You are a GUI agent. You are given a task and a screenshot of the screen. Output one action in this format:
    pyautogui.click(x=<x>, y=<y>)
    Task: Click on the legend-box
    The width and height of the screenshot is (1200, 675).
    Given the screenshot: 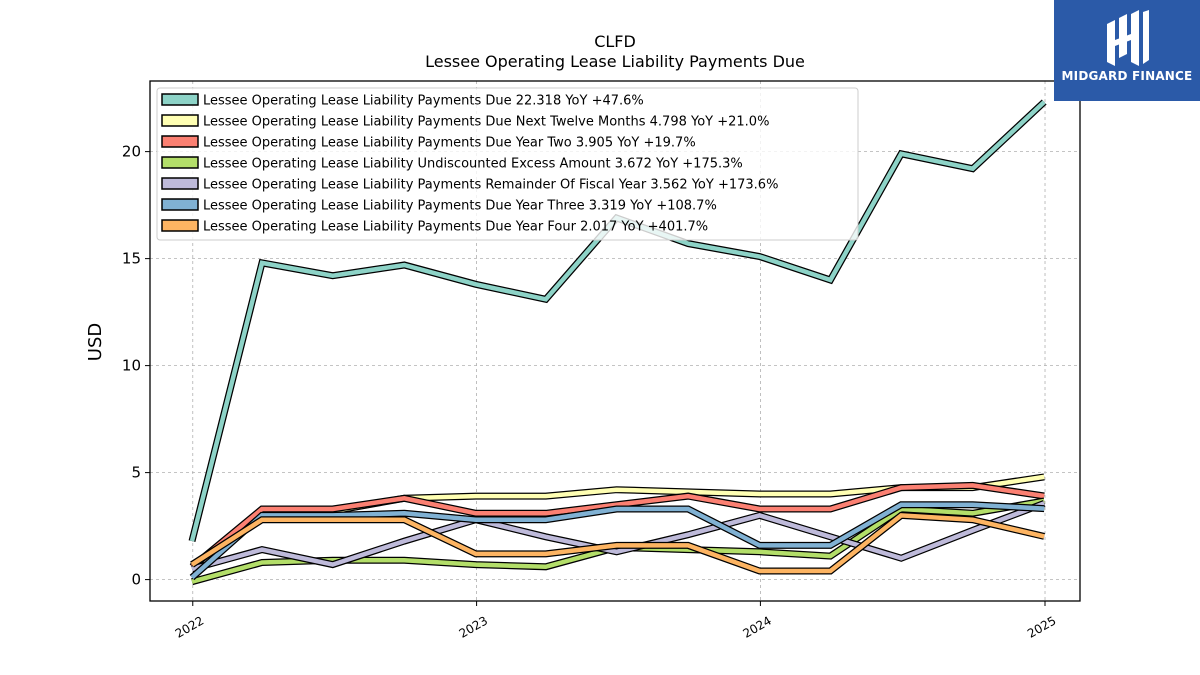 What is the action you would take?
    pyautogui.click(x=507, y=164)
    